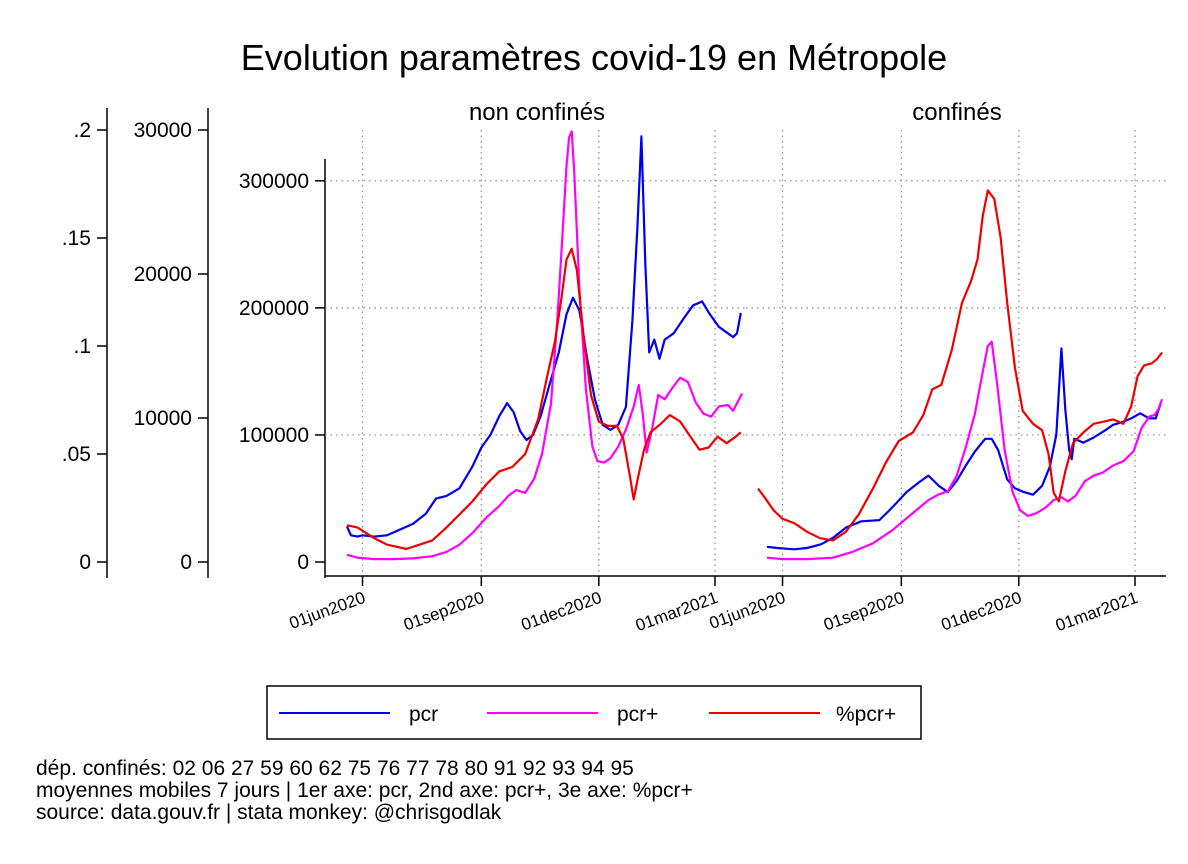 Image resolution: width=1188 pixels, height=864 pixels. What do you see at coordinates (76, 238) in the screenshot?
I see `y-tick-label: .15` at bounding box center [76, 238].